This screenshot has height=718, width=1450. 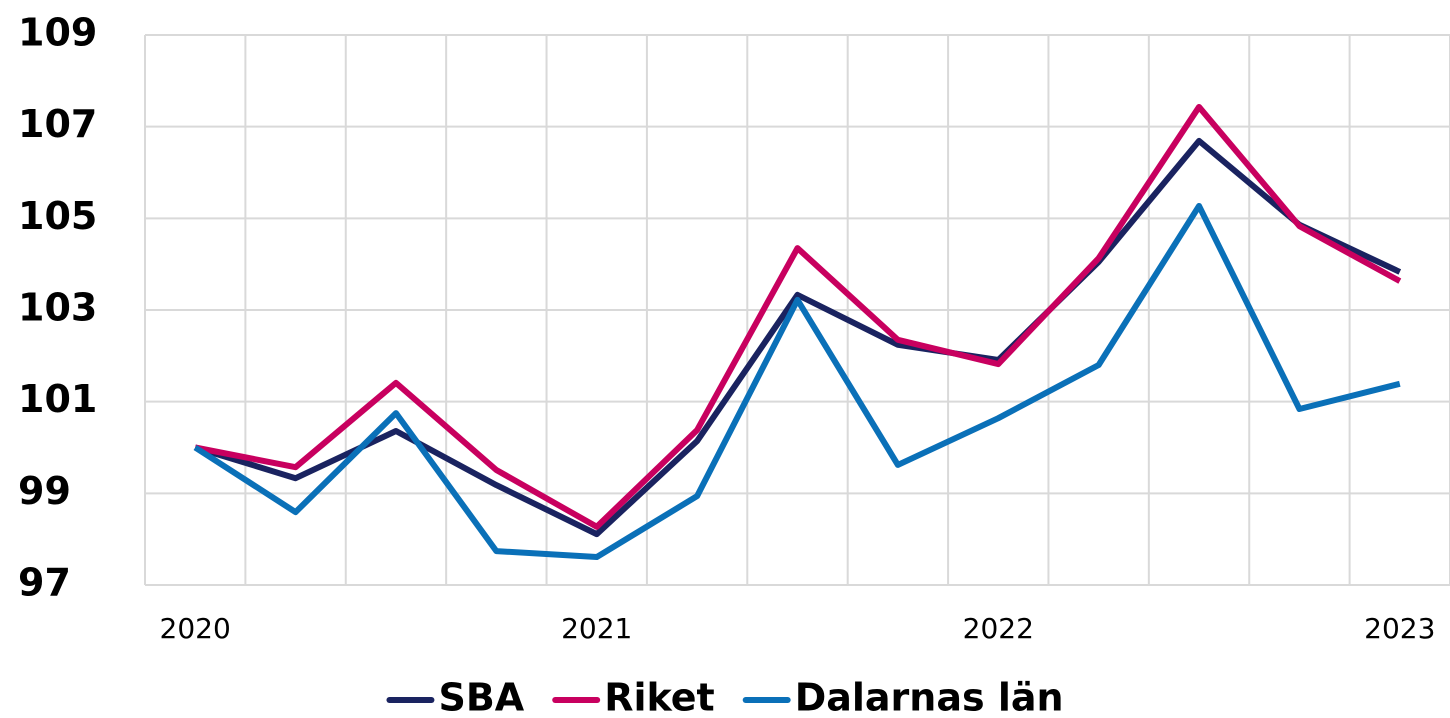 What do you see at coordinates (195, 628) in the screenshot?
I see `x-tick-label: 2020` at bounding box center [195, 628].